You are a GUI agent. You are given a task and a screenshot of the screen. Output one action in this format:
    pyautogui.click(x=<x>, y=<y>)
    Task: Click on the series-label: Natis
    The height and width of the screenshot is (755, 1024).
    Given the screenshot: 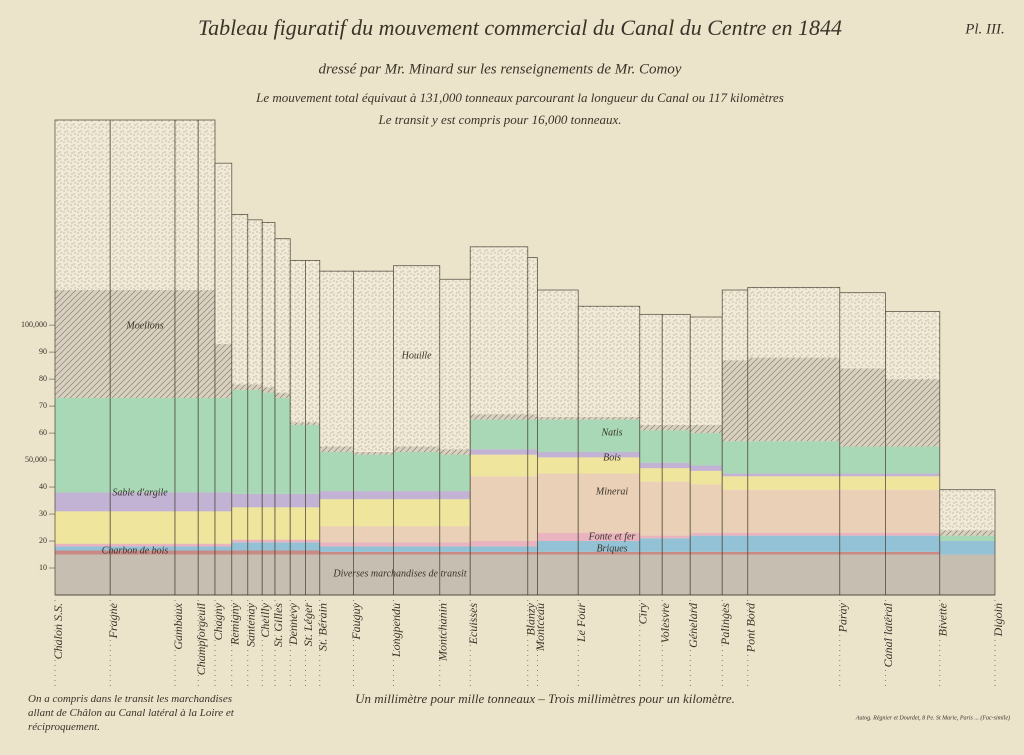 What is the action you would take?
    pyautogui.click(x=611, y=432)
    